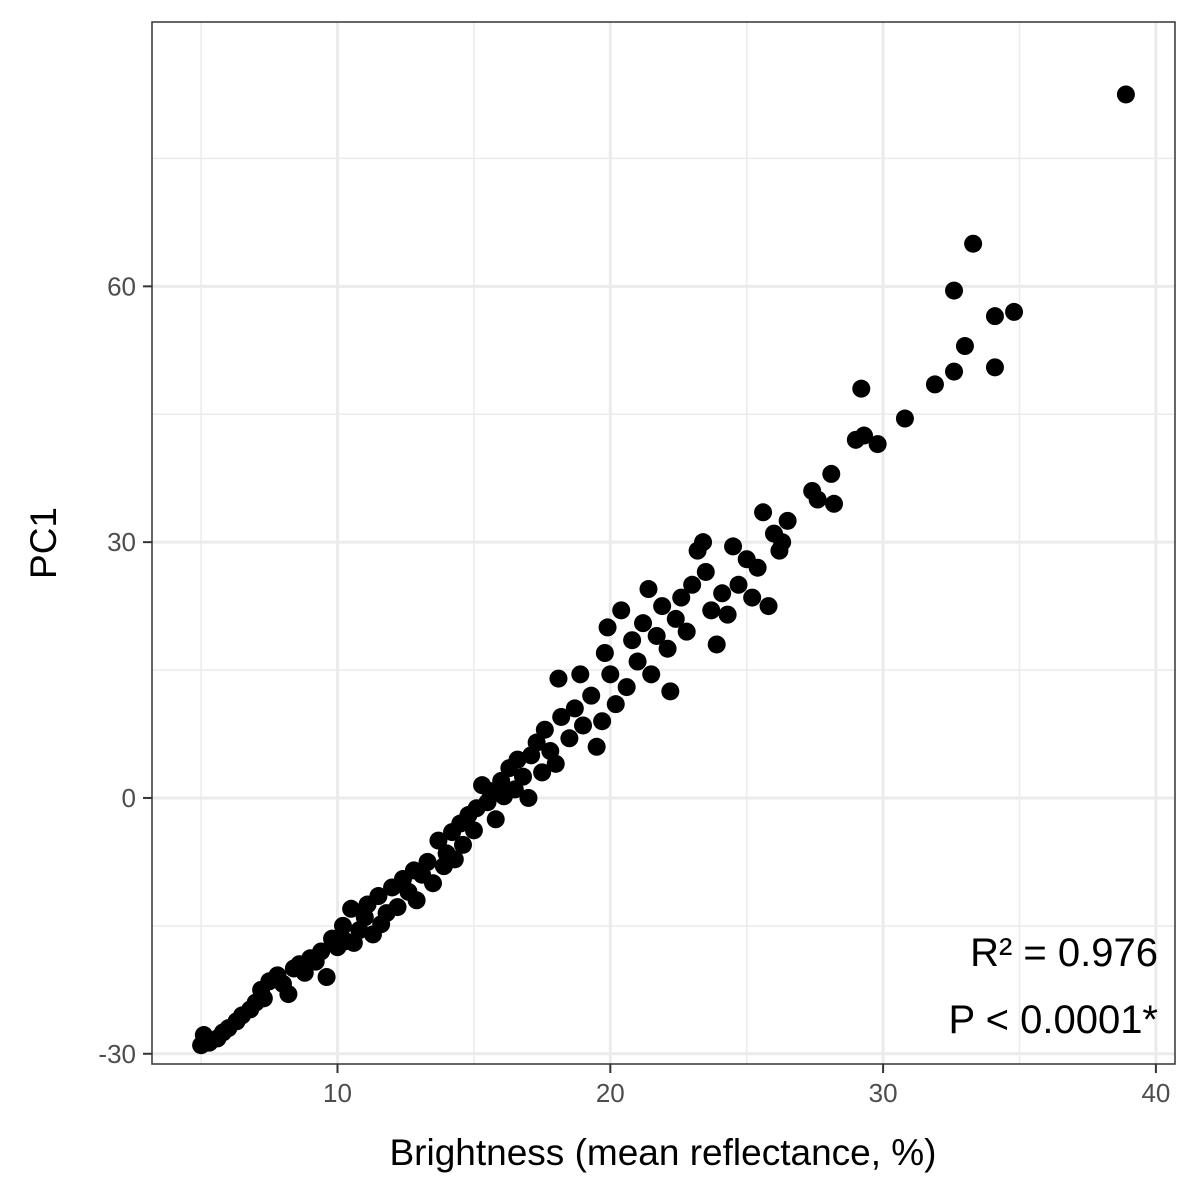 This screenshot has width=1200, height=1200. What do you see at coordinates (1064, 953) in the screenshot?
I see `r-squared-annotation: R² = 0.976` at bounding box center [1064, 953].